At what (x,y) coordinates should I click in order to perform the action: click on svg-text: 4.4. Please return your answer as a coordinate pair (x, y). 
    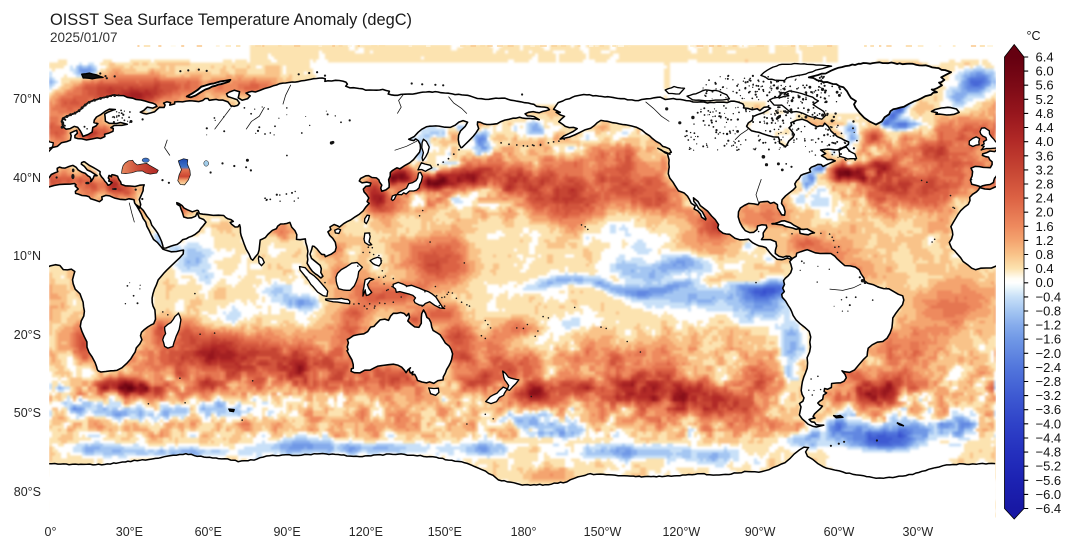
    Looking at the image, I should click on (1045, 127).